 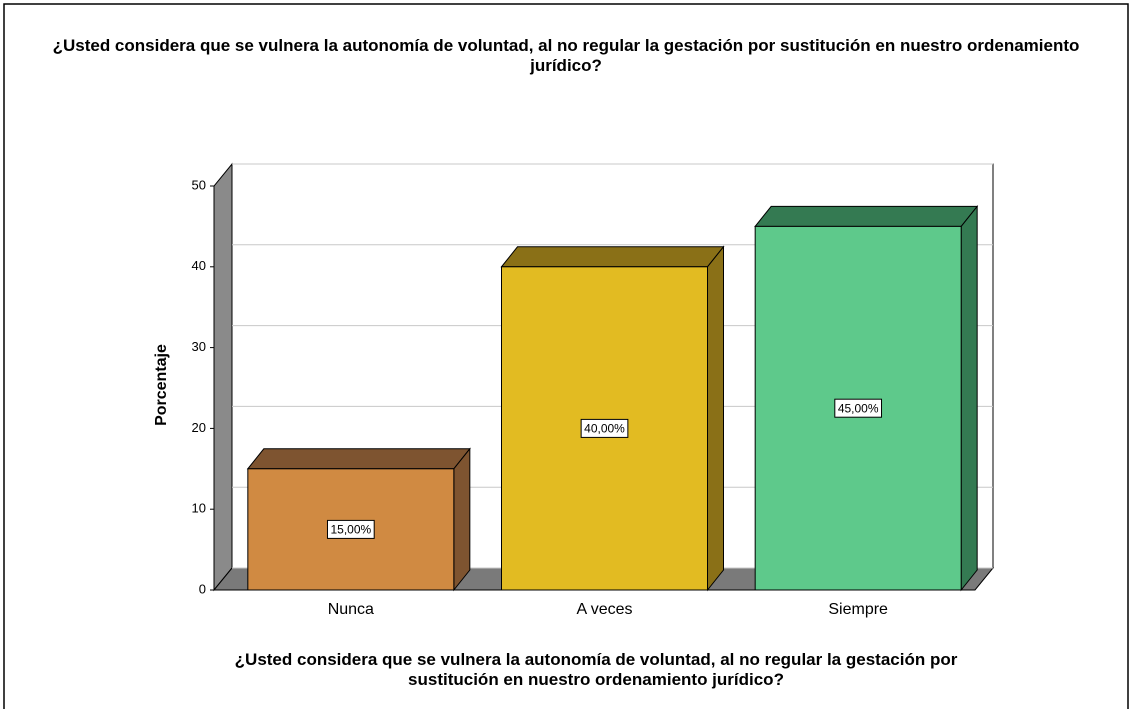 What do you see at coordinates (199, 427) in the screenshot?
I see `y-tick-label: 20` at bounding box center [199, 427].